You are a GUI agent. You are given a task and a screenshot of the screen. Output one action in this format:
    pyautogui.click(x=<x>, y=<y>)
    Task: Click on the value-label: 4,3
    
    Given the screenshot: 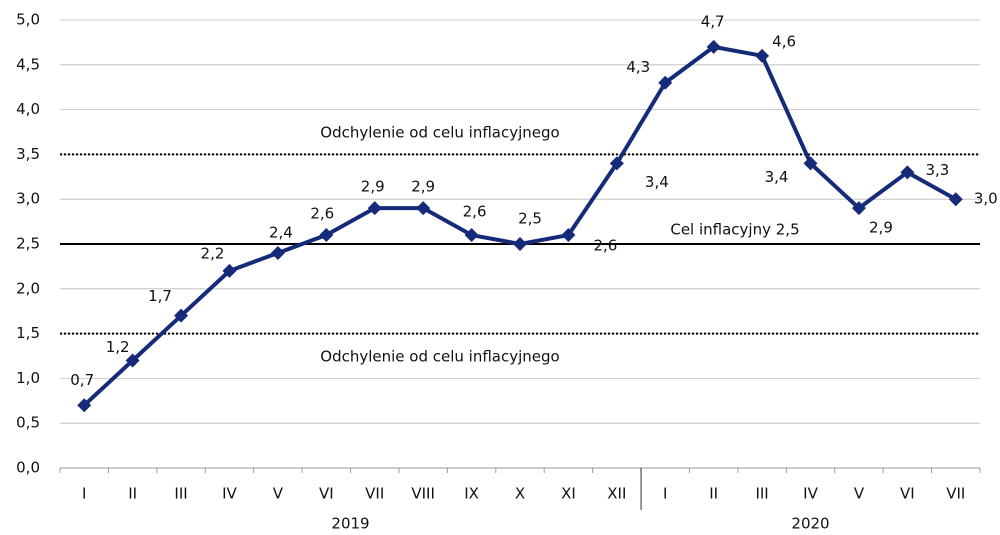 What is the action you would take?
    pyautogui.click(x=638, y=67)
    